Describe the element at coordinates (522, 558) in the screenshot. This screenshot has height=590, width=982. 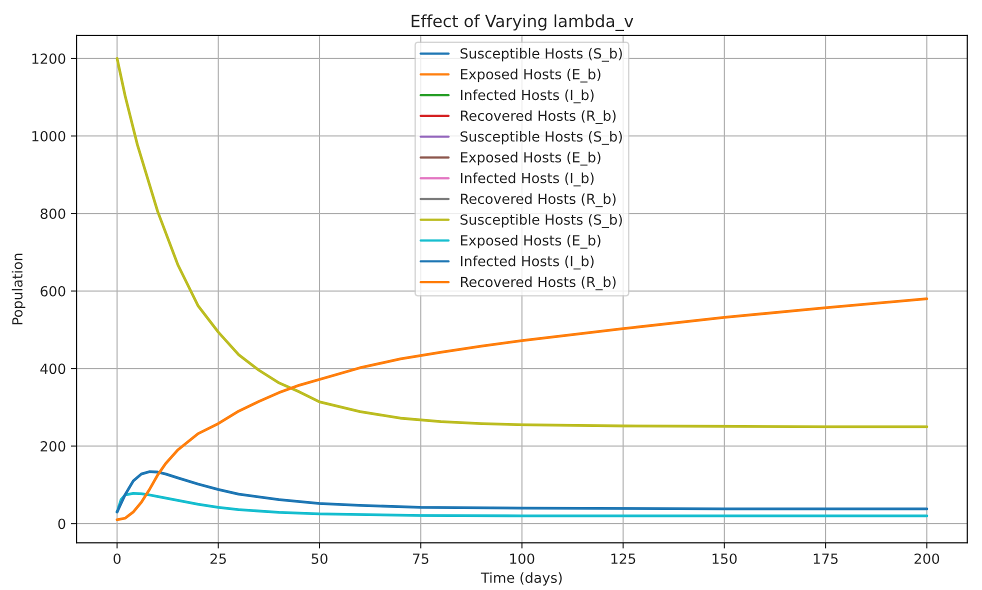
I see `x-tick-label: 100` at that location.